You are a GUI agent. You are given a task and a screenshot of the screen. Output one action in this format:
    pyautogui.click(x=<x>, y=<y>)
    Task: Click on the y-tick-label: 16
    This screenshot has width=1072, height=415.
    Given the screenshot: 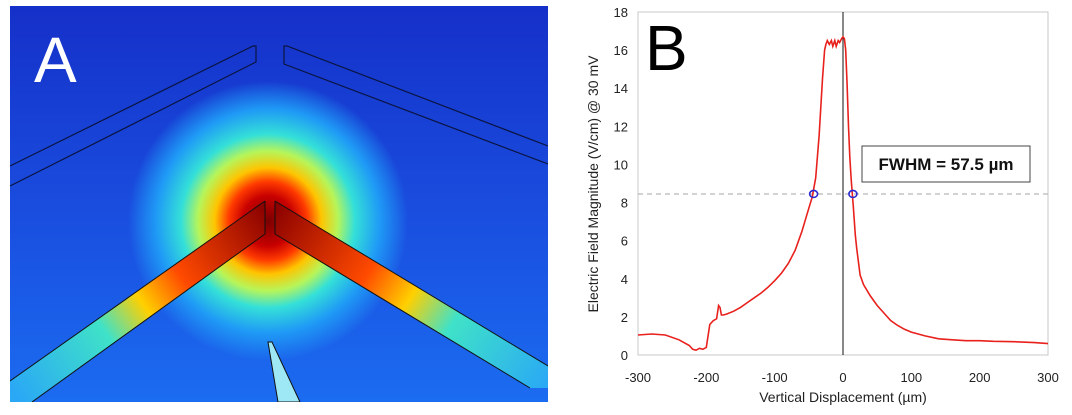 What is the action you would take?
    pyautogui.click(x=621, y=50)
    